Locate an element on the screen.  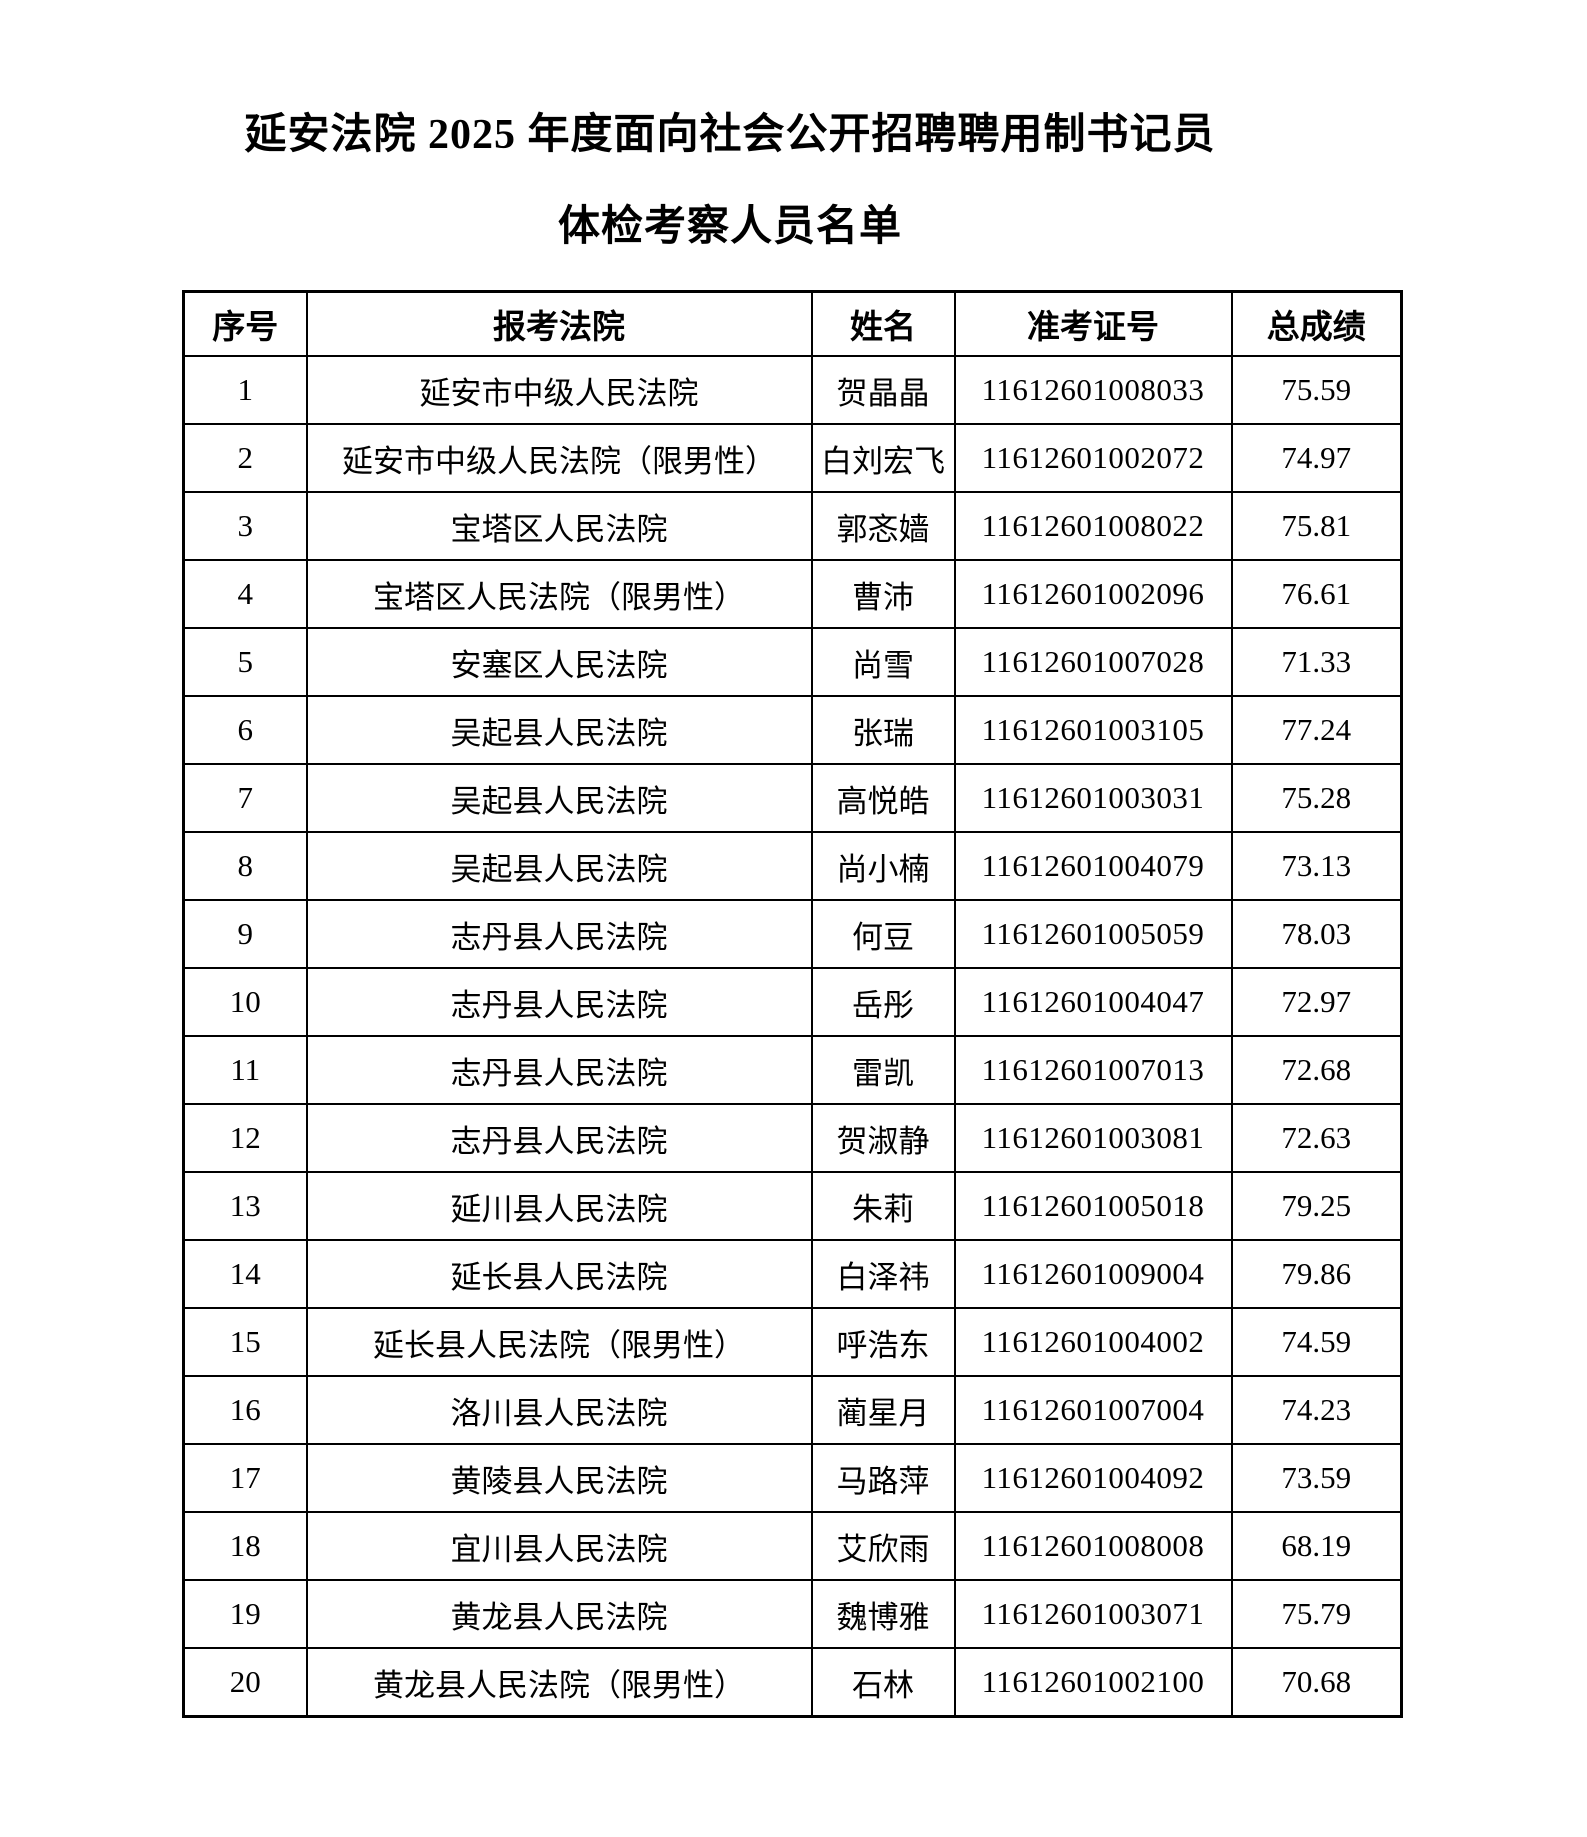
table-cell-ticket: 11612601003081 is located at coordinates (1093, 1138).